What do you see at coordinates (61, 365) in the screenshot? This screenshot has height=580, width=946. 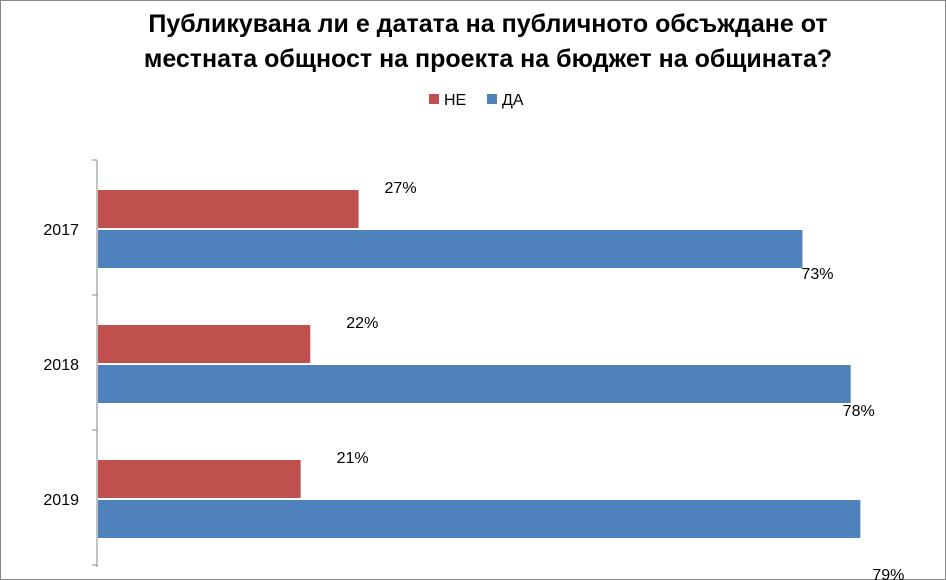 I see `y-tick-label-2018: 2018` at bounding box center [61, 365].